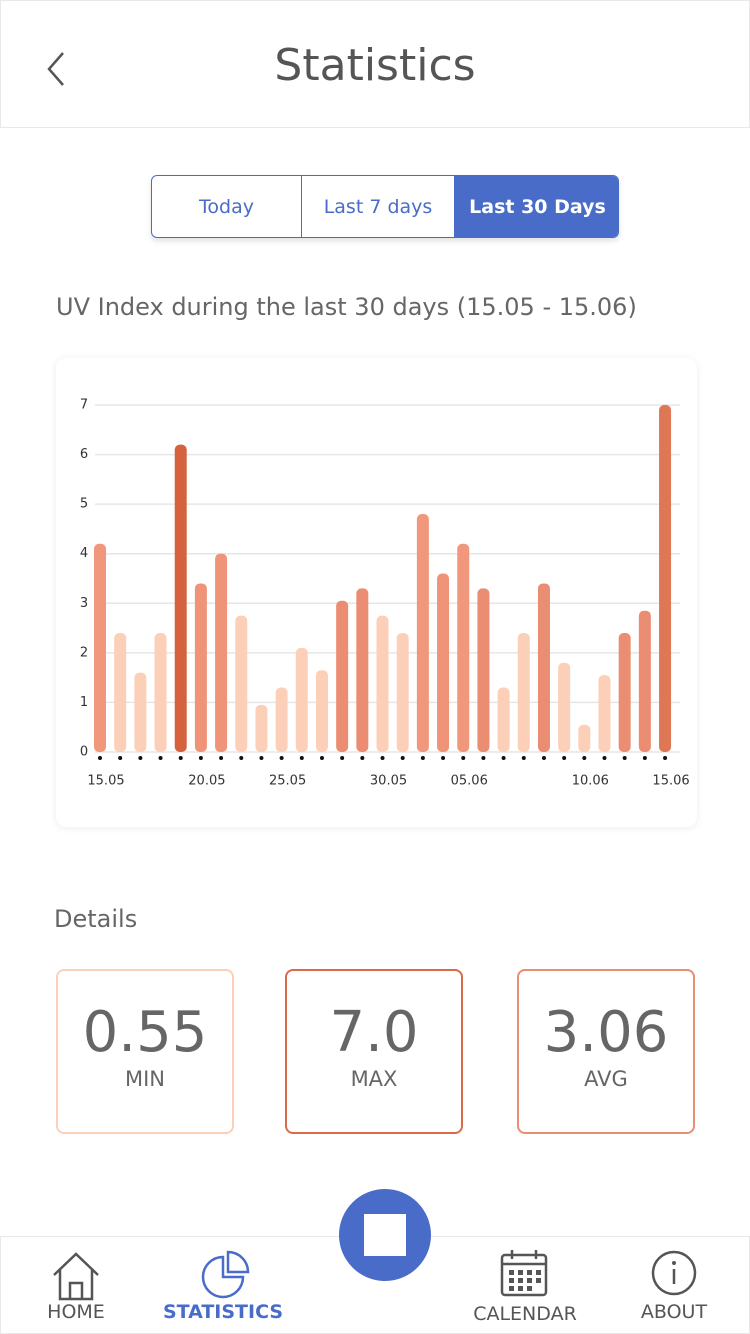  What do you see at coordinates (84, 702) in the screenshot?
I see `y-tick-label: 1` at bounding box center [84, 702].